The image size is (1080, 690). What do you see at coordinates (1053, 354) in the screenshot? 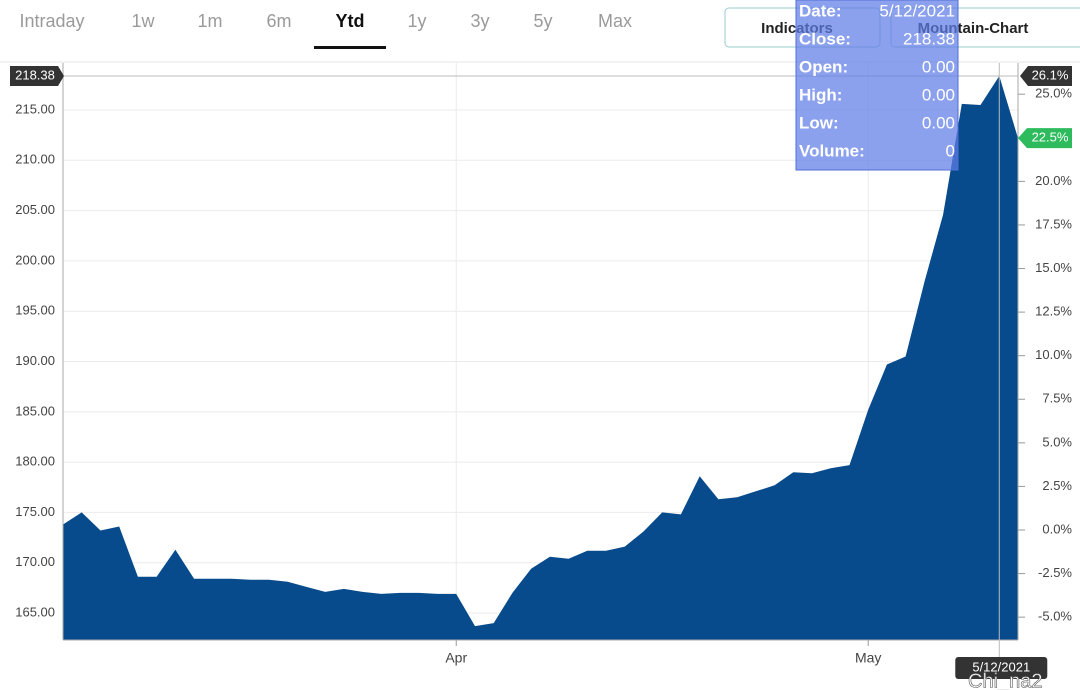
I see `y2-tick-label: 10.0%` at bounding box center [1053, 354].